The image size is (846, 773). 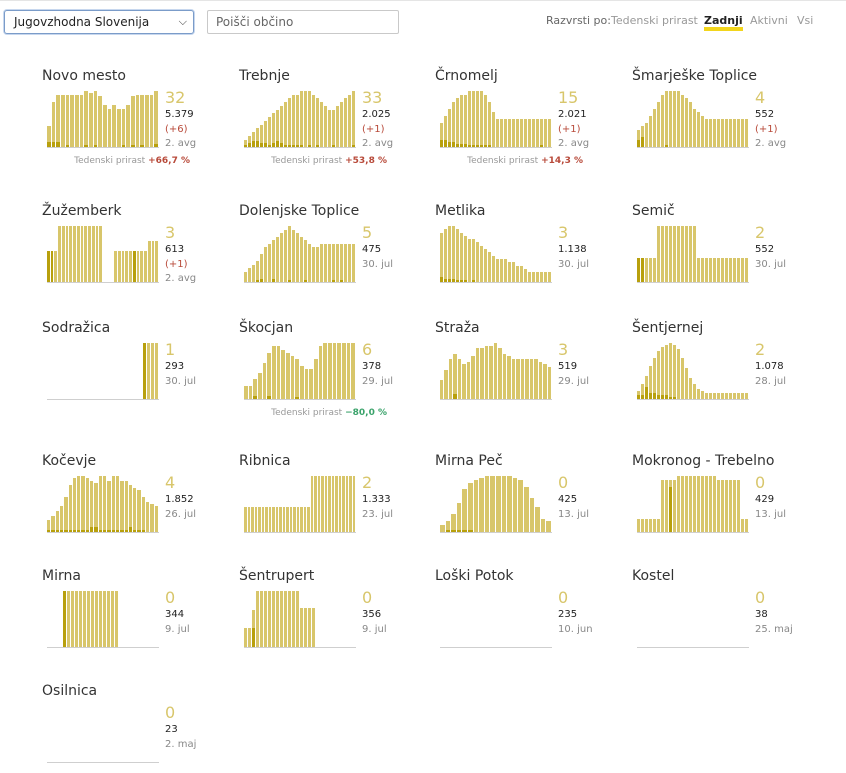 What do you see at coordinates (727, 258) in the screenshot?
I see `municipality-card: Semič 2 552 30. jul` at bounding box center [727, 258].